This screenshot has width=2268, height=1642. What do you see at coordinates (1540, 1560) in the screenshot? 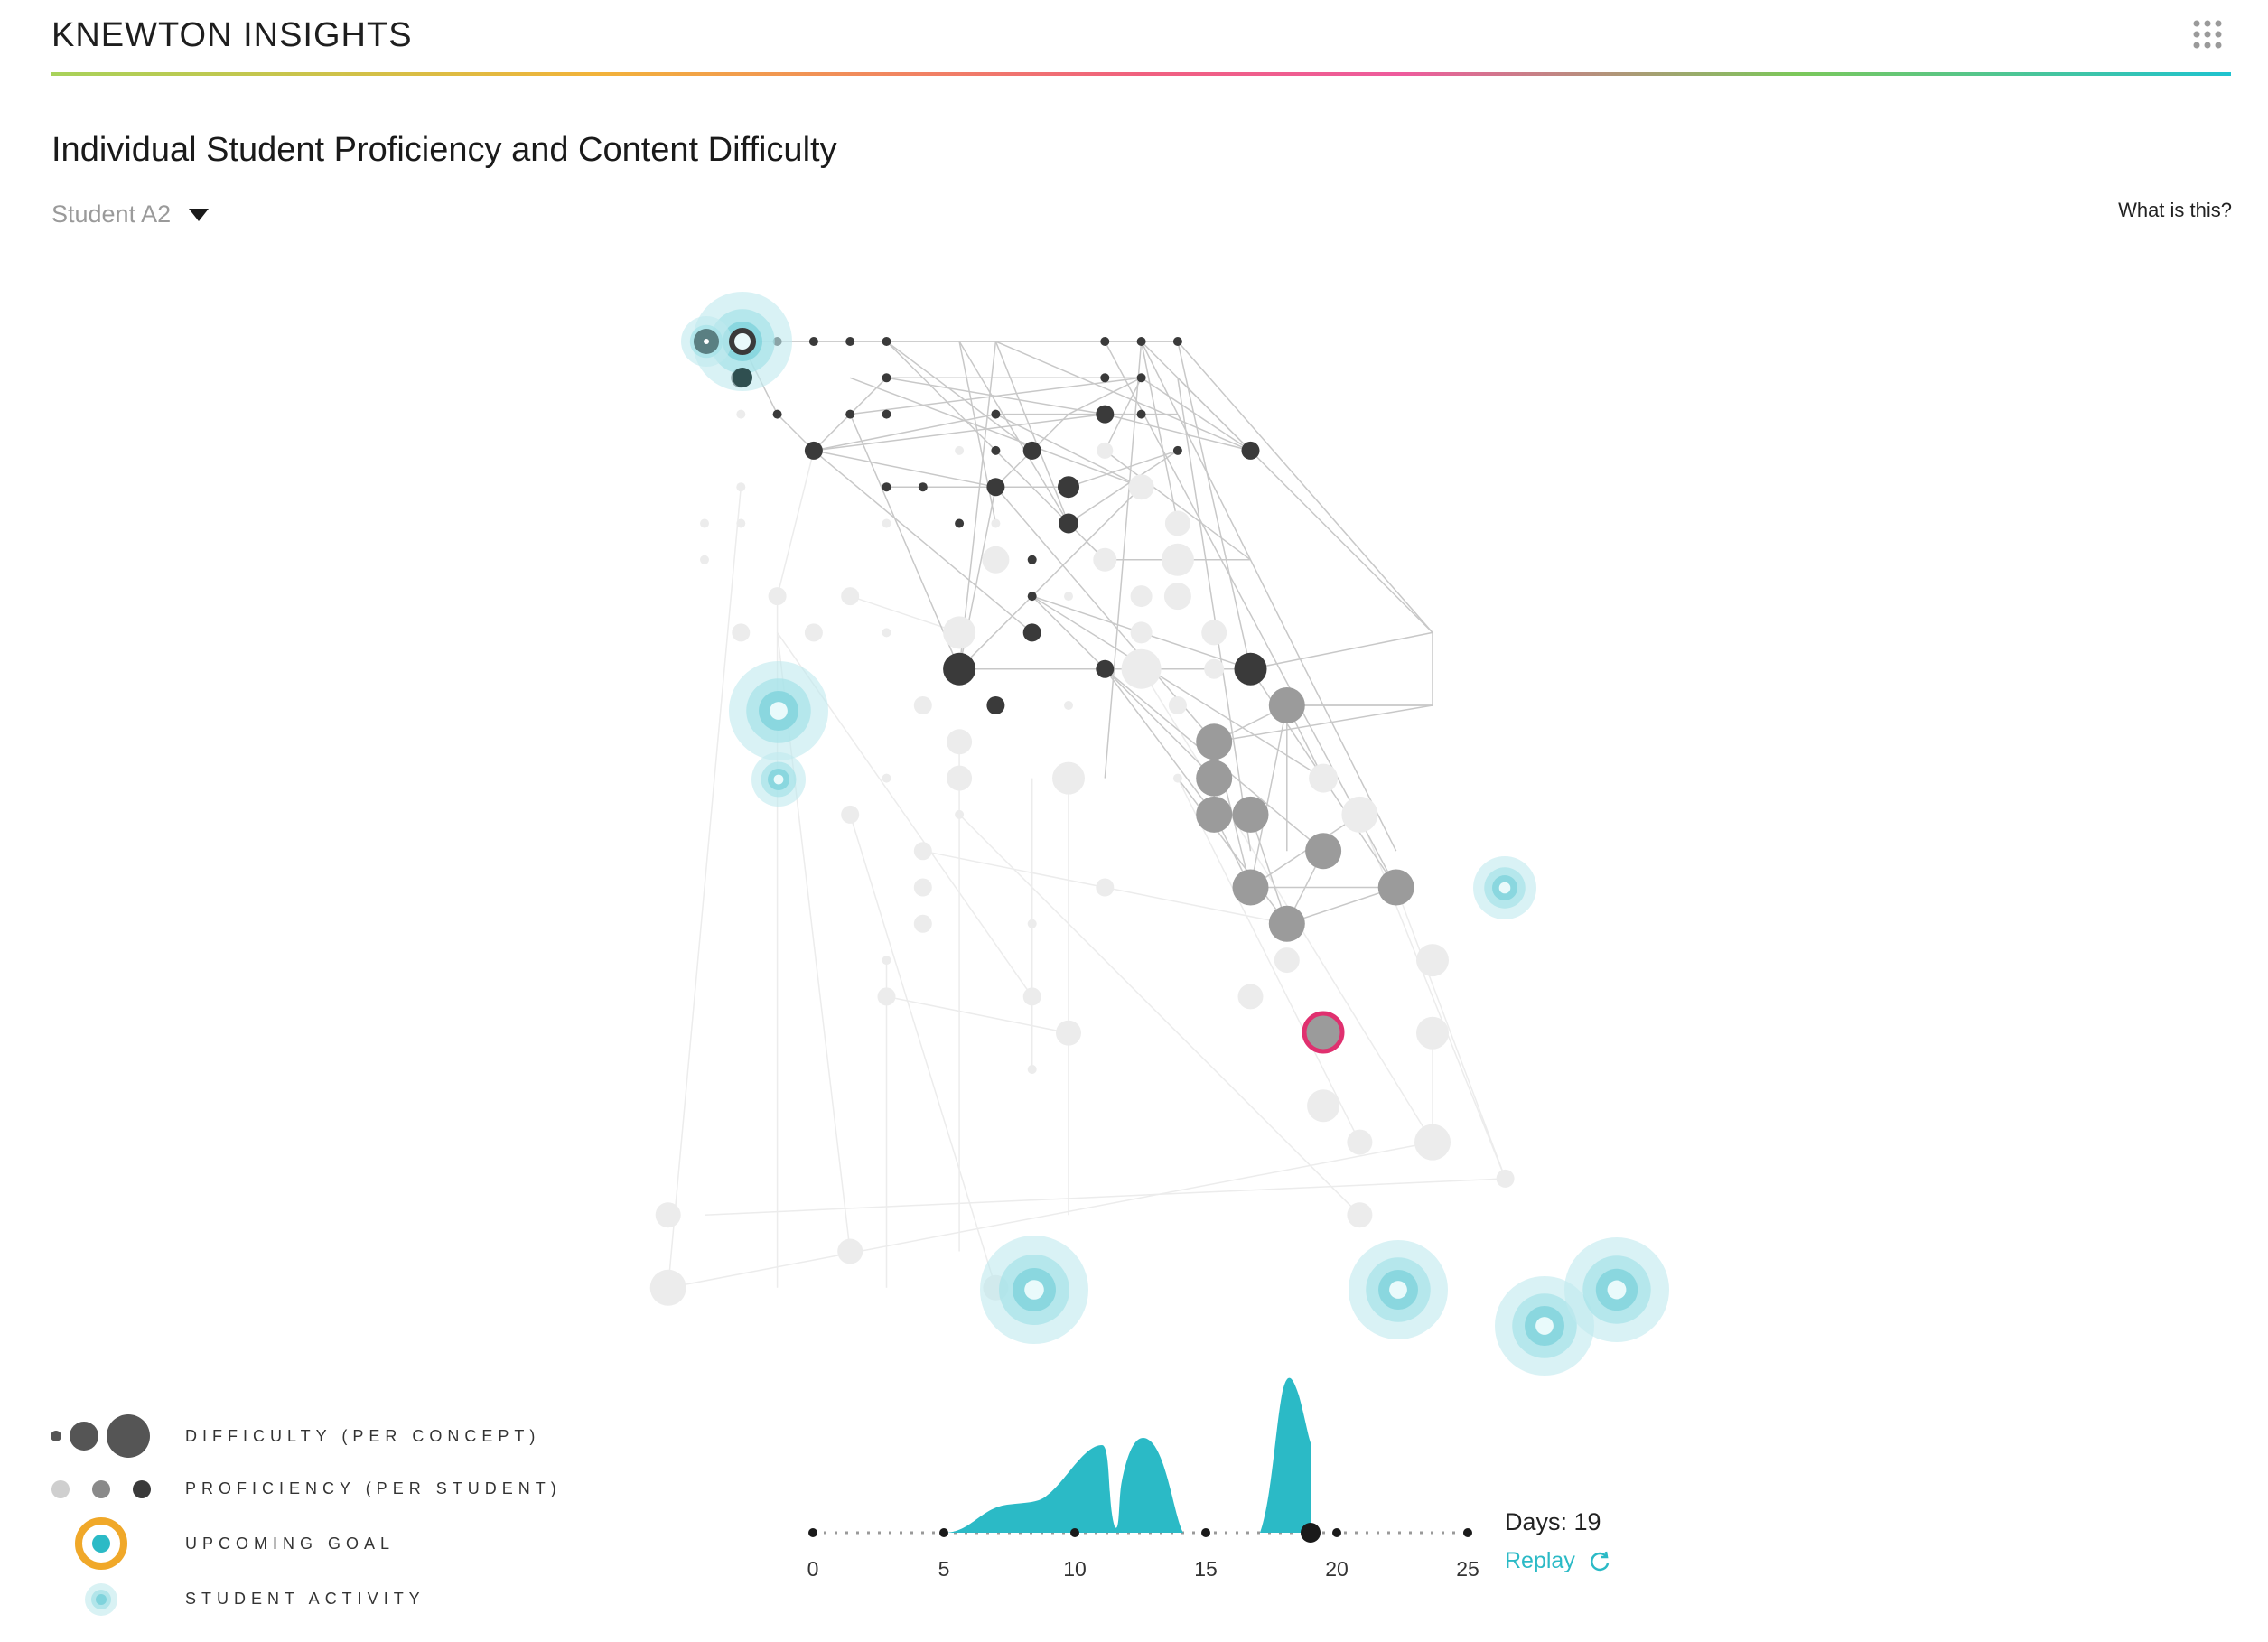
I see `replay-label: Replay` at bounding box center [1540, 1560].